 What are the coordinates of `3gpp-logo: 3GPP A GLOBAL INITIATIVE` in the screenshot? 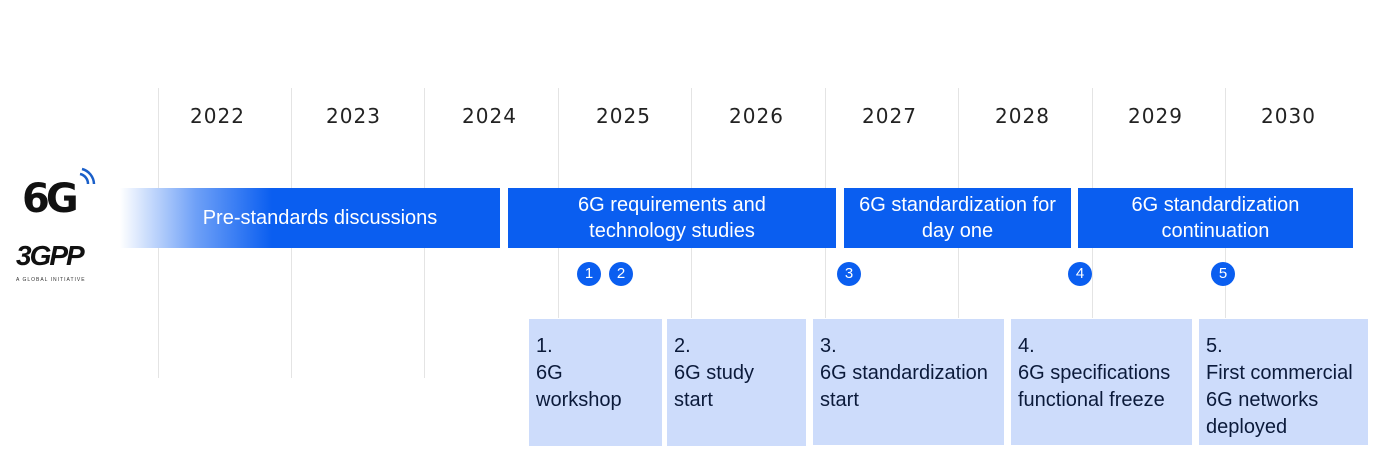 It's located at (58, 265).